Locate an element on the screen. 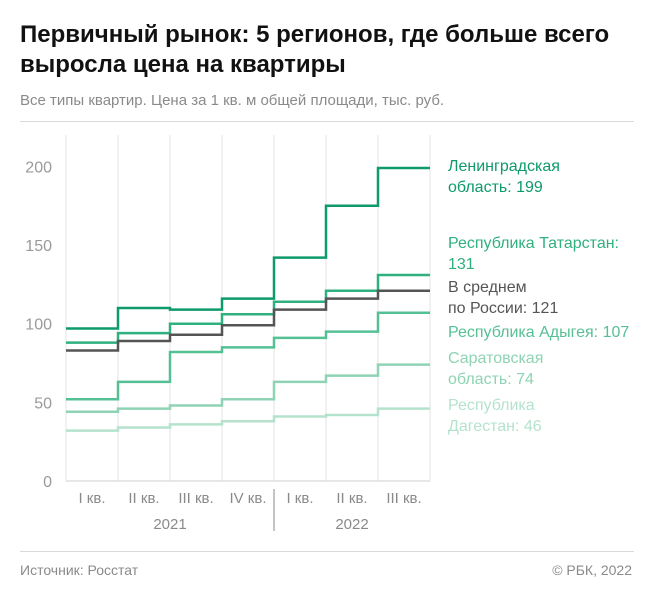 The height and width of the screenshot is (600, 654). y-tick-label: 100 is located at coordinates (38, 325).